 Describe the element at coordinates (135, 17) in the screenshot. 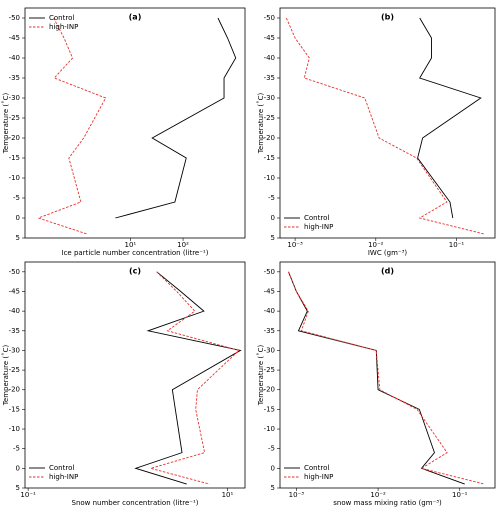

I see `panel-title: (a)` at that location.